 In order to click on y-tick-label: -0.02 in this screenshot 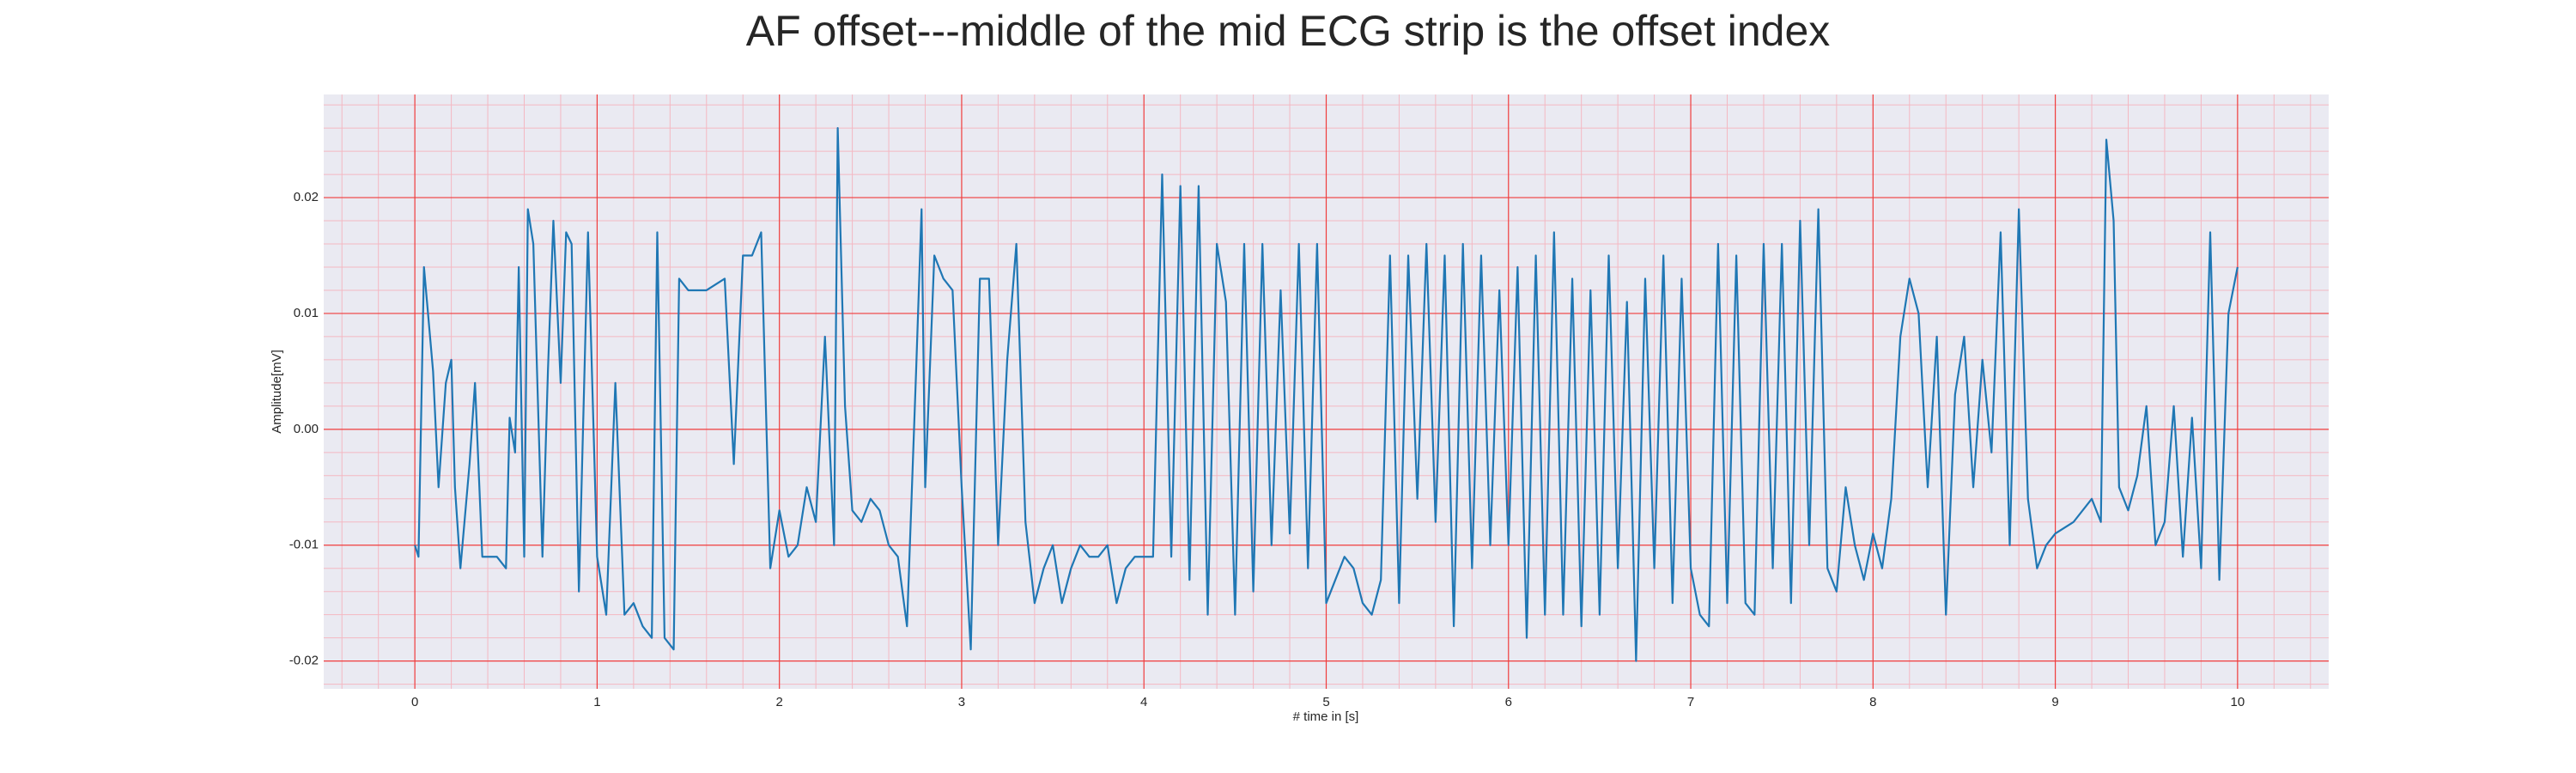, I will do `click(304, 661)`.